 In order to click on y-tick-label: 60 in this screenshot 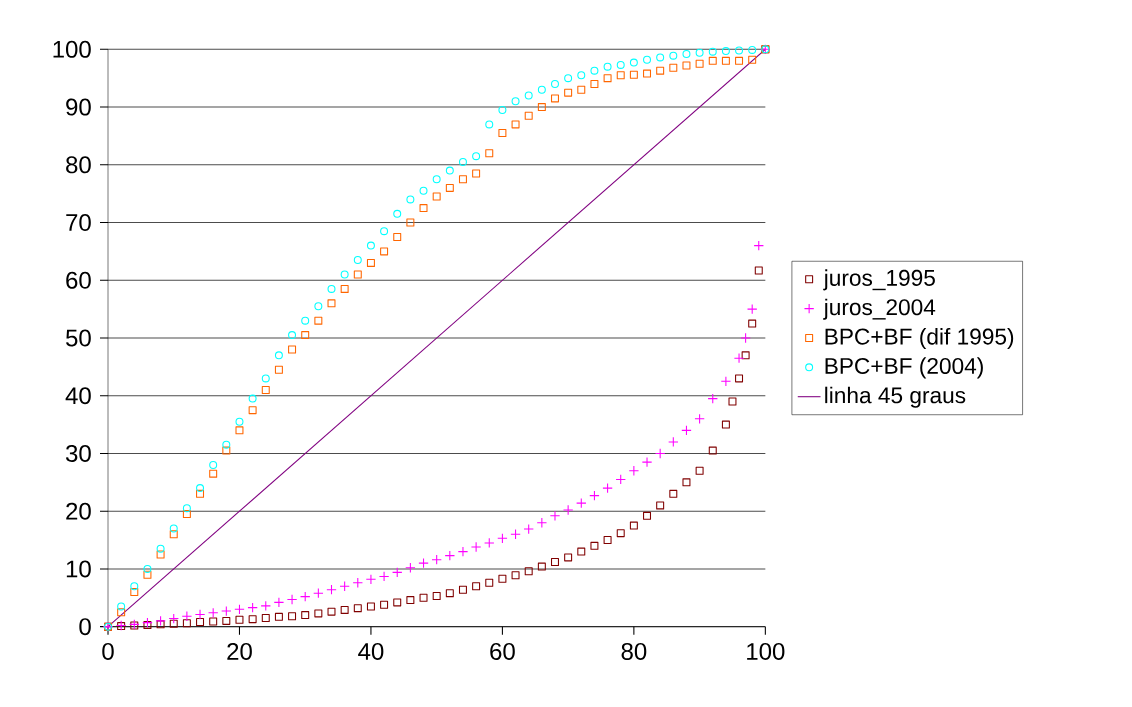, I will do `click(78, 280)`.